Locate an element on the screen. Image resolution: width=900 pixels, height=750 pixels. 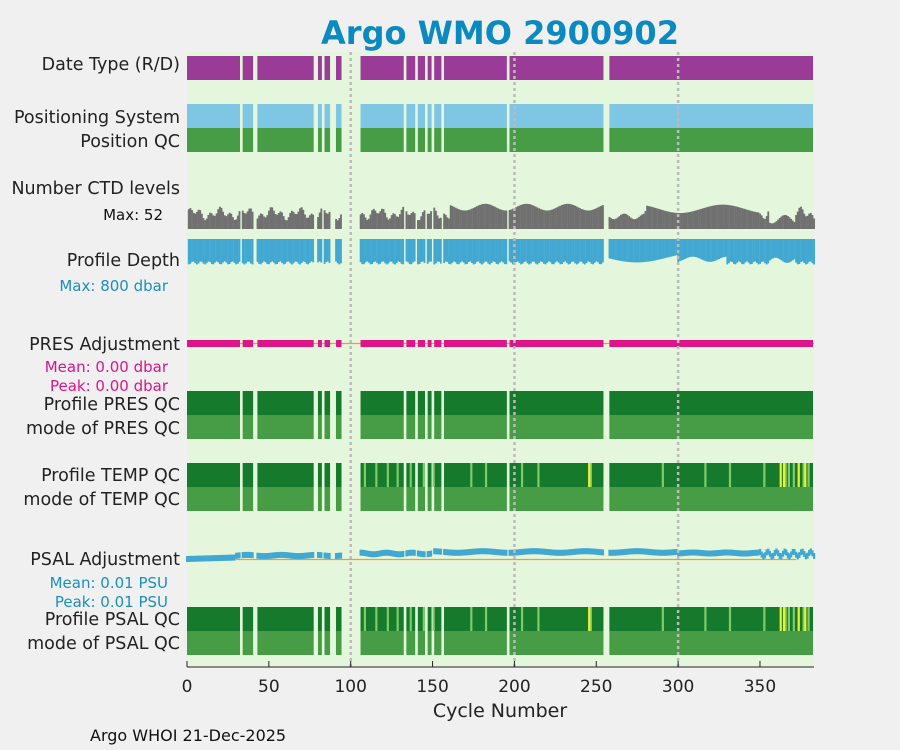
psal-qc-yellow-flag is located at coordinates (805, 619).